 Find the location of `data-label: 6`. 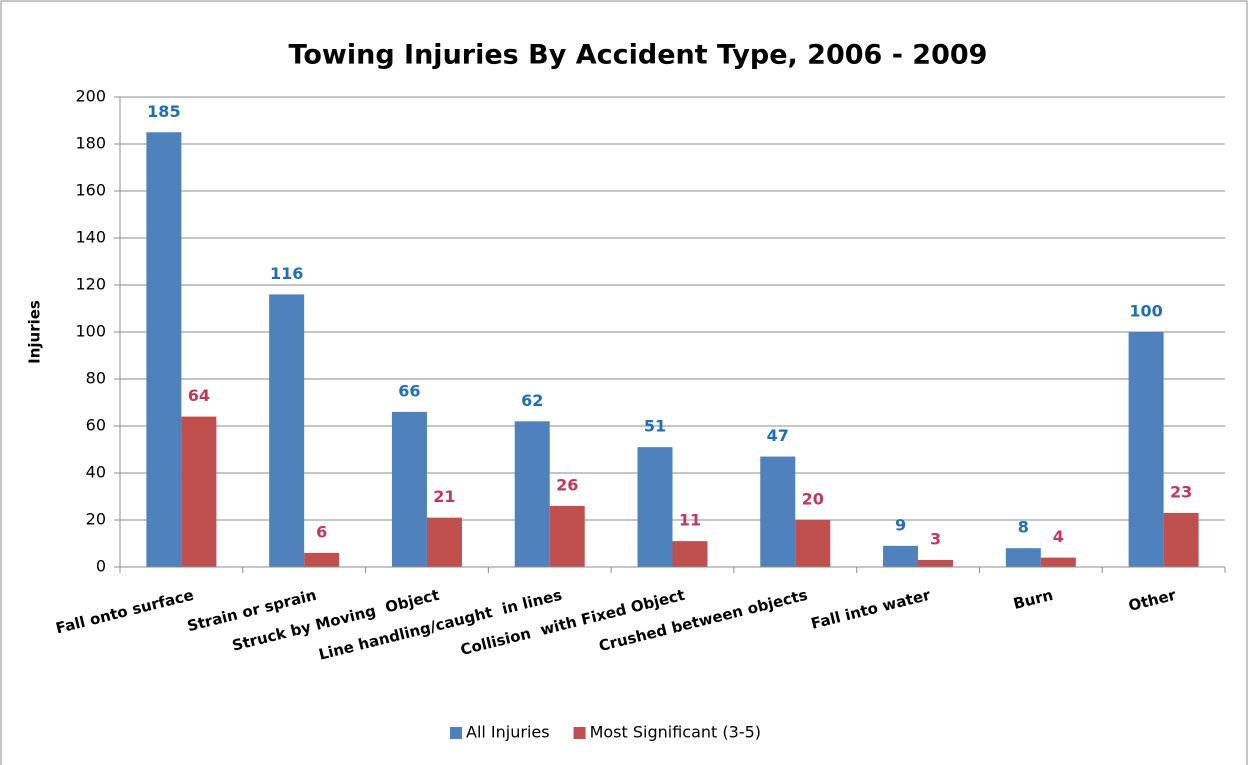

data-label: 6 is located at coordinates (321, 531).